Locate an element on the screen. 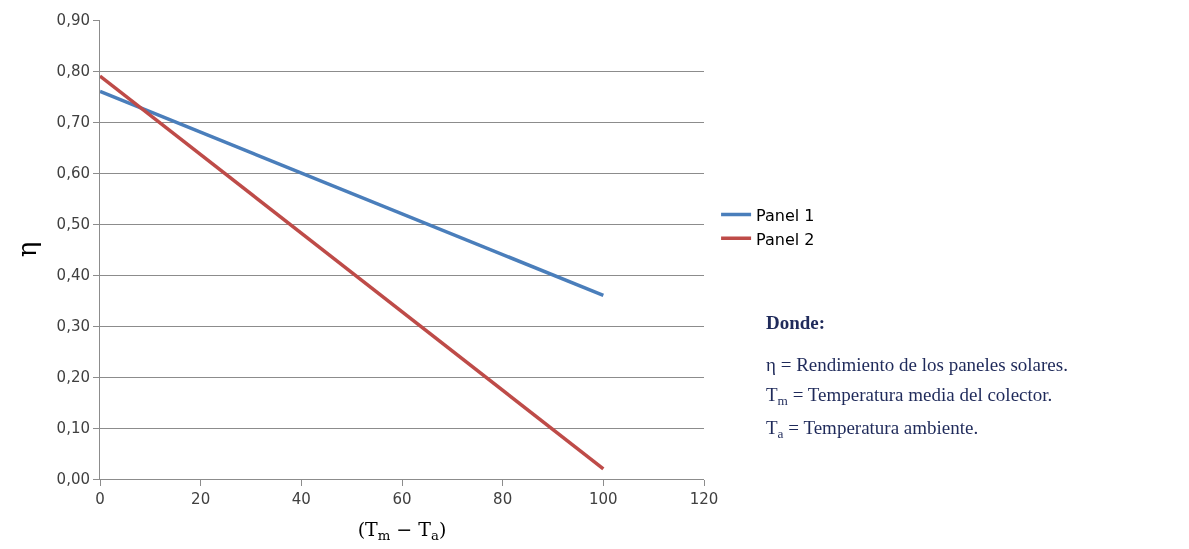 This screenshot has width=1189, height=549. y-tick-label: 0,80 is located at coordinates (73, 71).